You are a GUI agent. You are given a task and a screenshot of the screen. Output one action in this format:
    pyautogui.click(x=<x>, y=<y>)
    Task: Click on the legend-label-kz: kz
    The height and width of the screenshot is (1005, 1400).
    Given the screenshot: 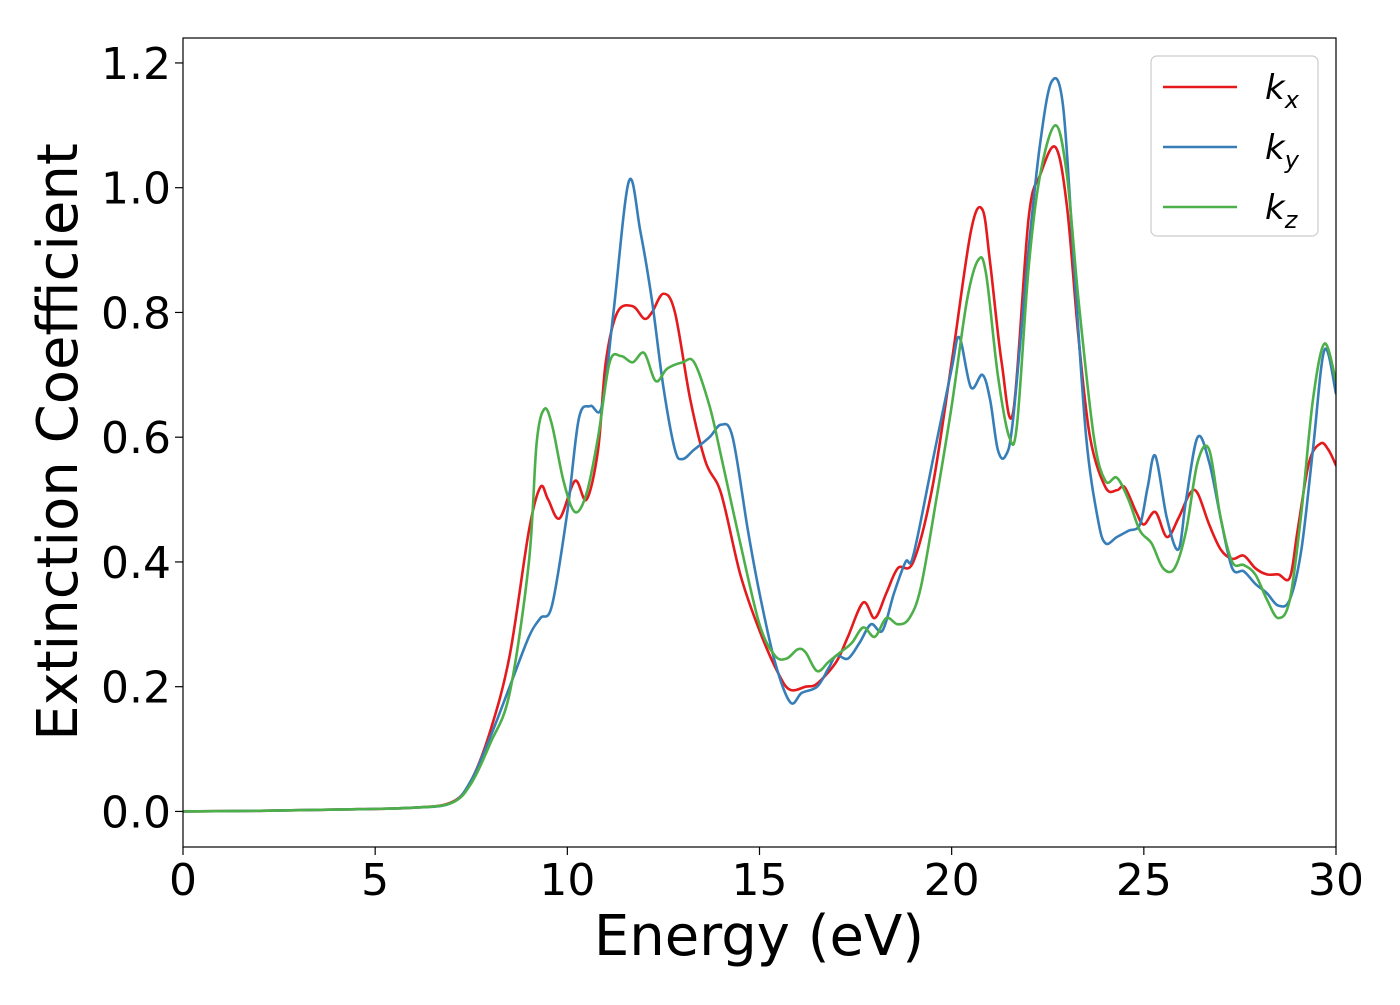 What is the action you would take?
    pyautogui.click(x=1282, y=211)
    